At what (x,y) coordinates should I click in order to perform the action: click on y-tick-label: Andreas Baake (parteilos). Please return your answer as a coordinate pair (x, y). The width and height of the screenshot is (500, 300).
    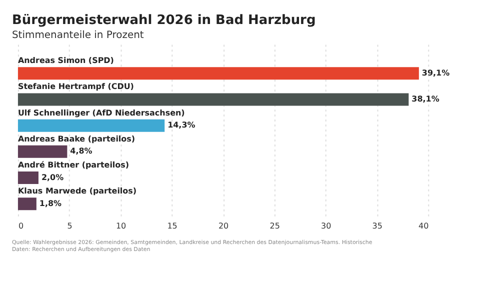
    Looking at the image, I should click on (77, 139).